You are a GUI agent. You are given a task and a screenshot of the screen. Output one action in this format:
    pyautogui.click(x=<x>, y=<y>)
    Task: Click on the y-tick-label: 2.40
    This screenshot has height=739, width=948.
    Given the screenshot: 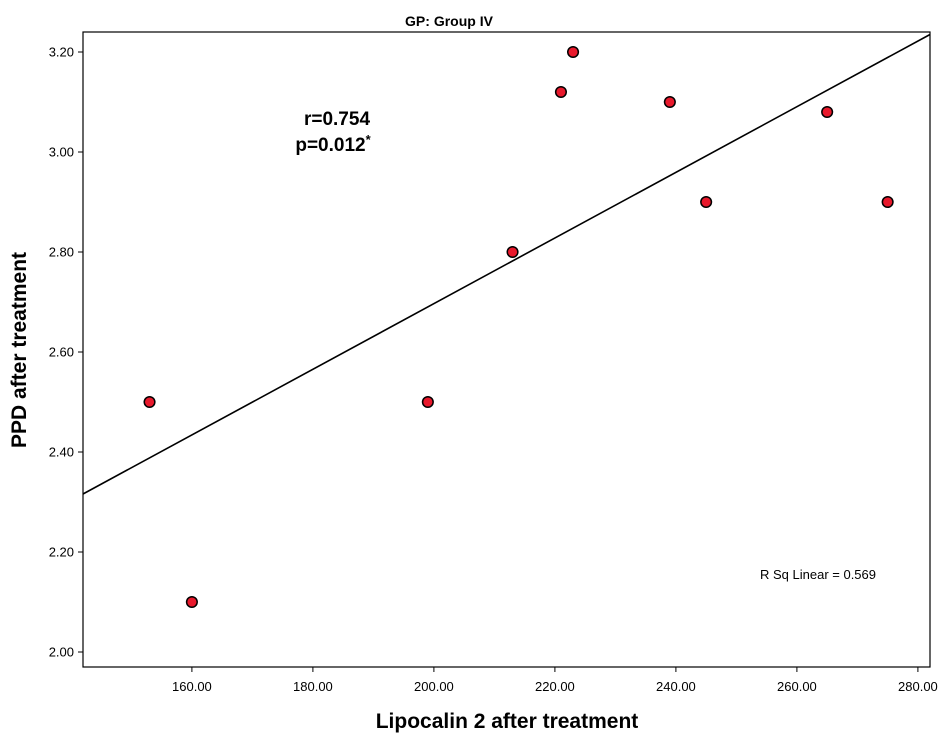 What is the action you would take?
    pyautogui.click(x=61, y=452)
    